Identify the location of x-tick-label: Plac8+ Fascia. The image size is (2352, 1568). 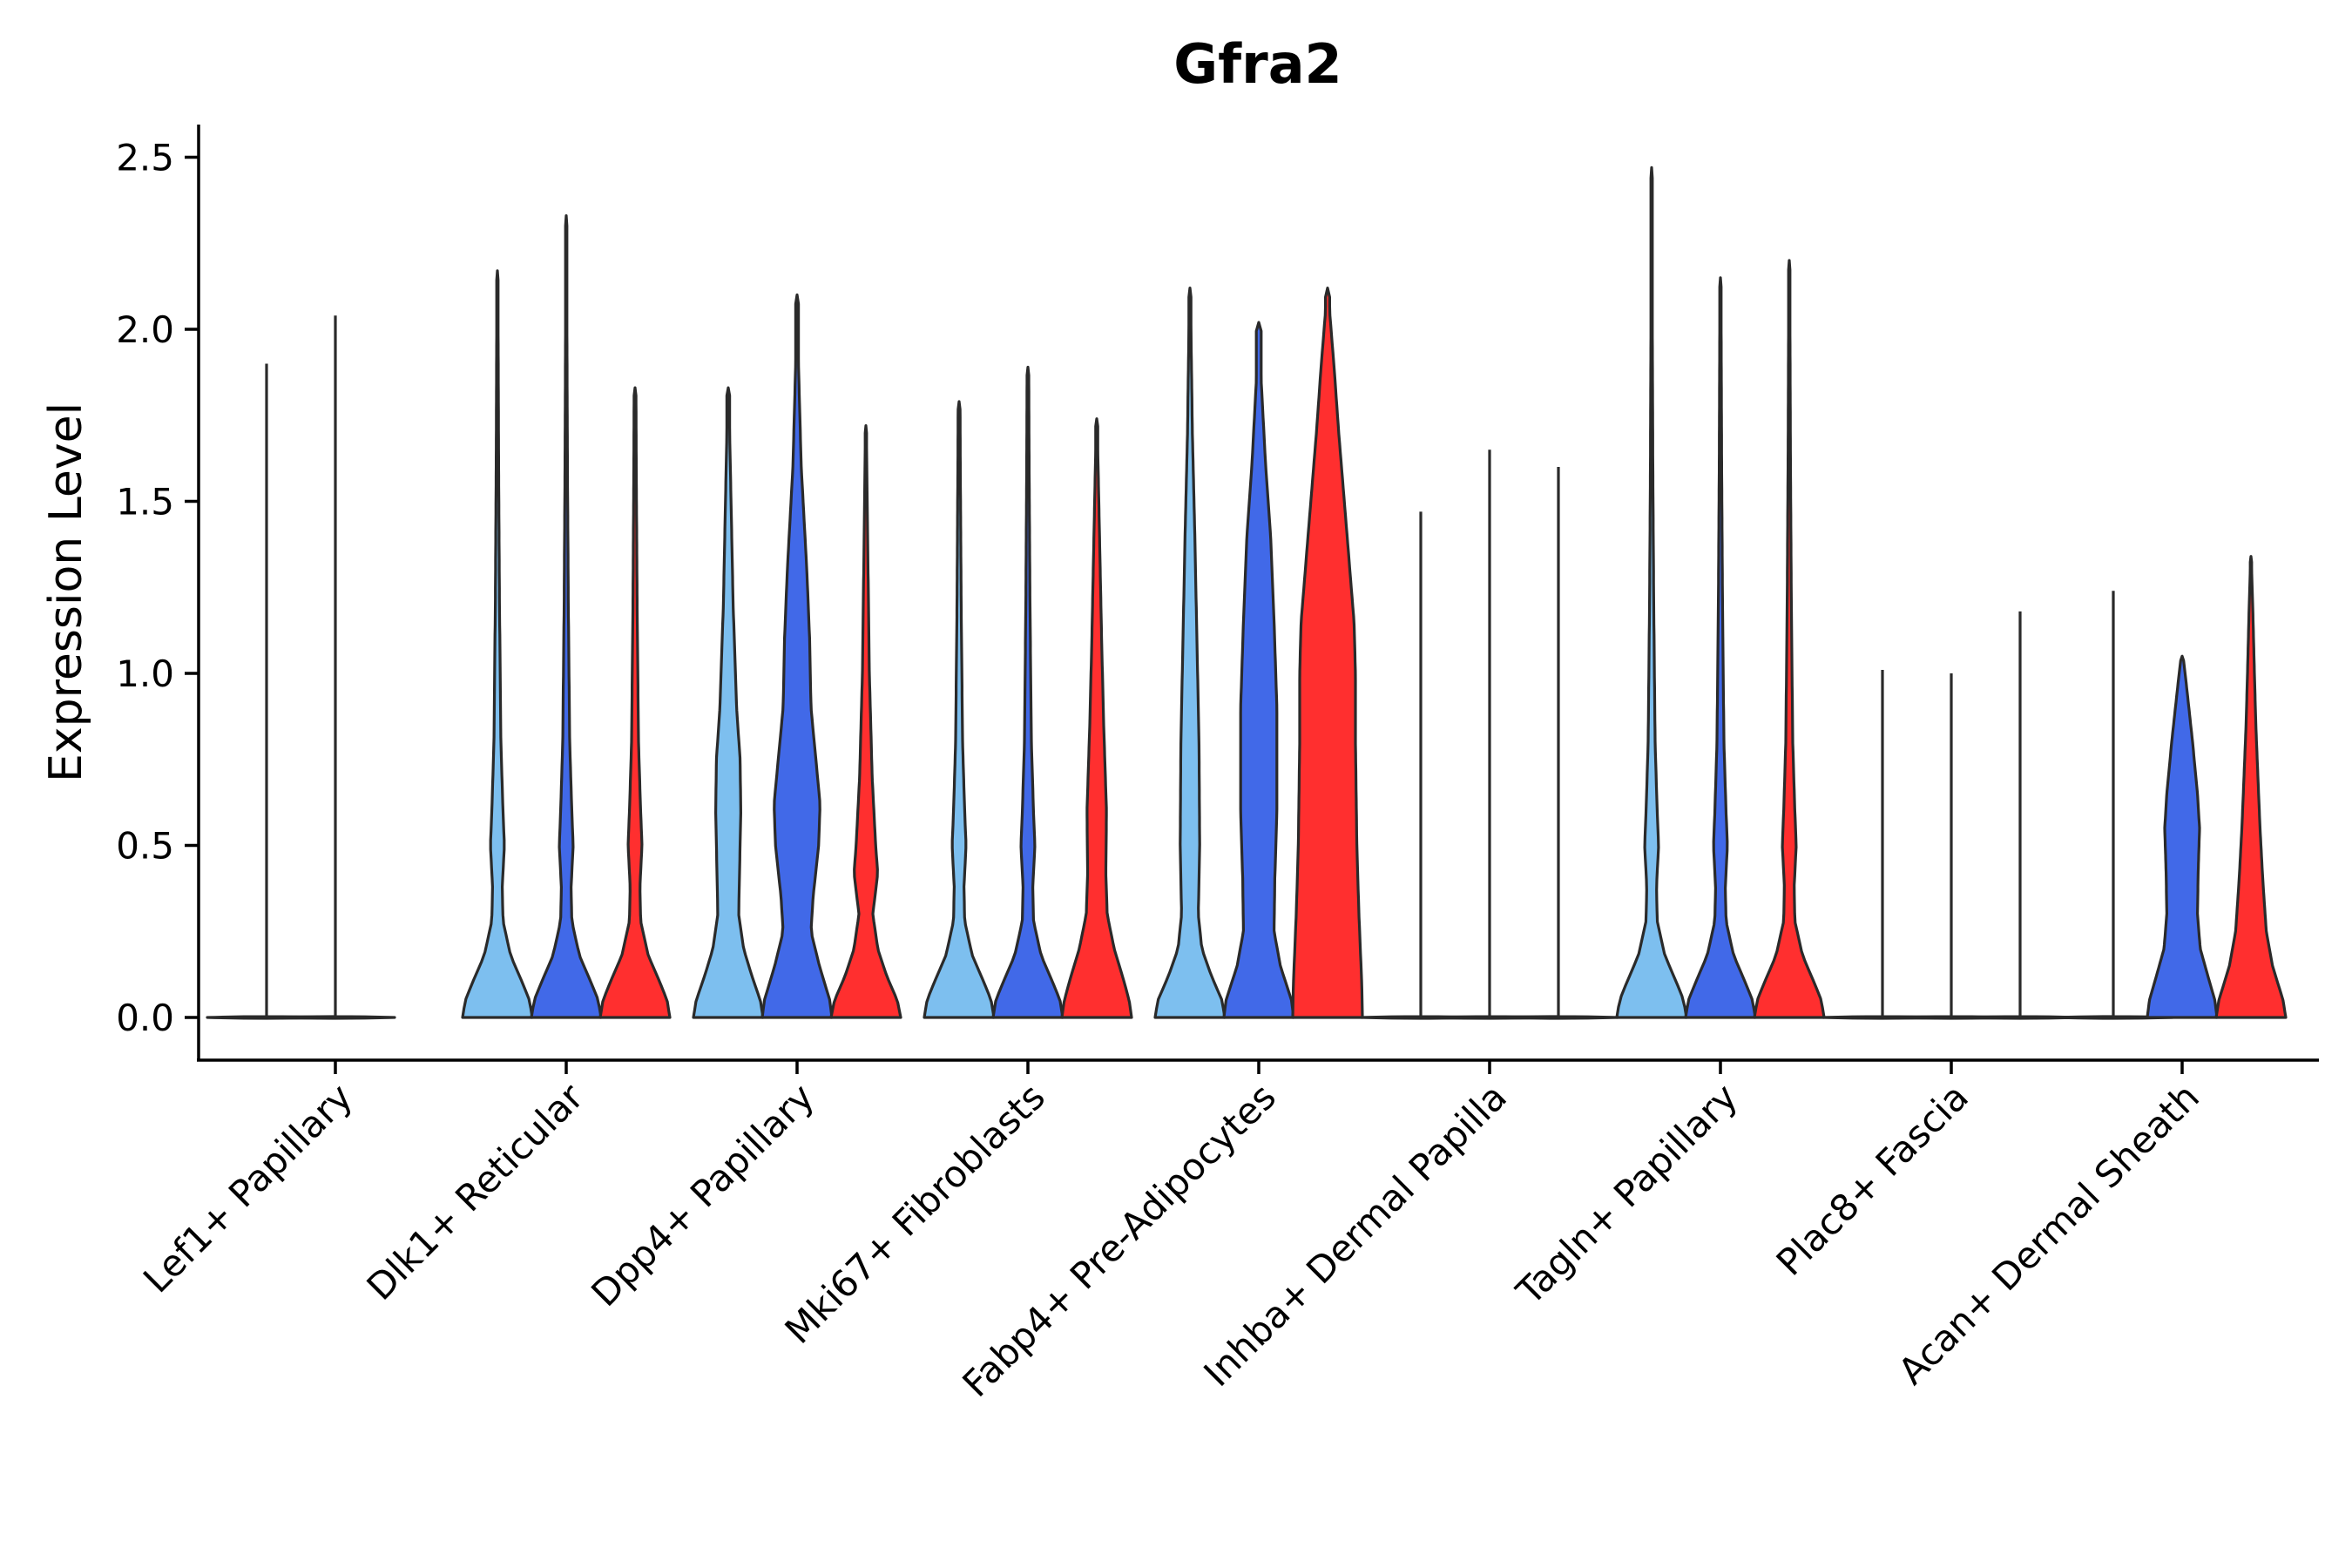
(1872, 1179).